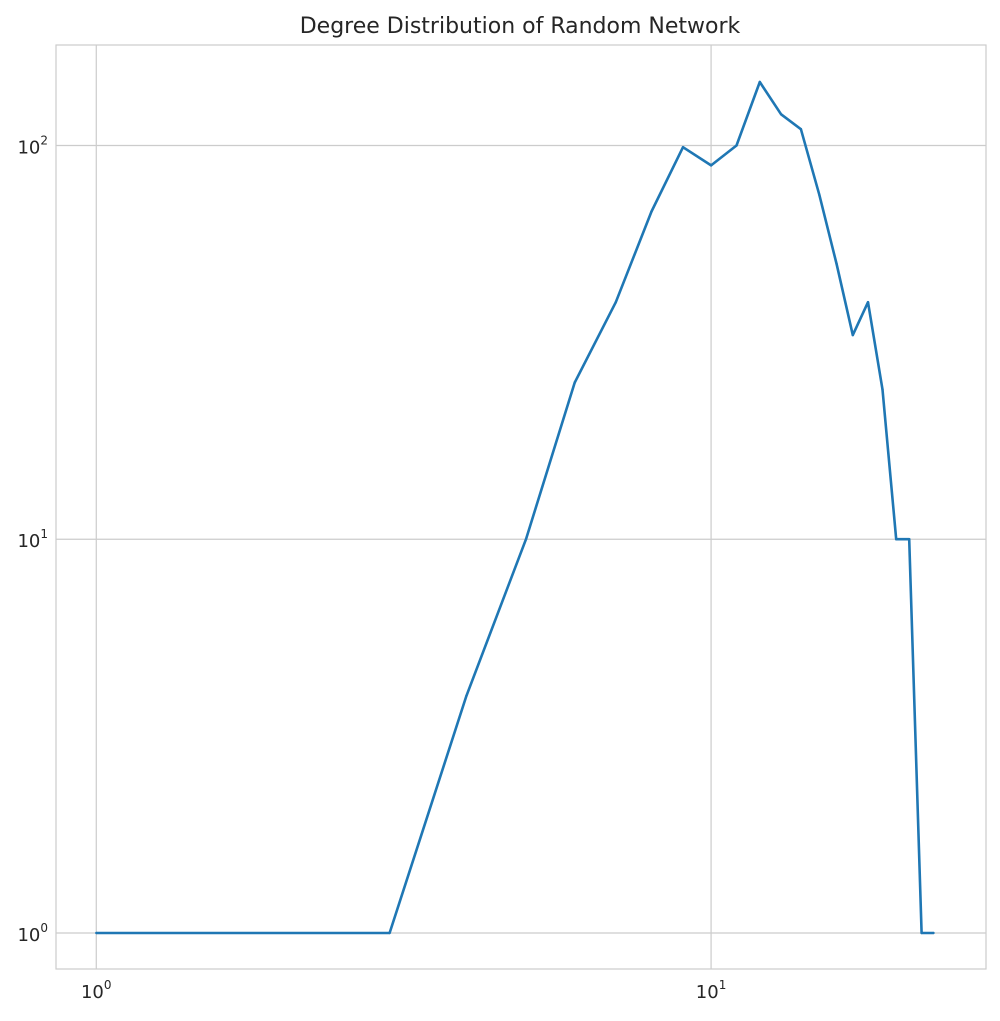 Image resolution: width=1000 pixels, height=1021 pixels. What do you see at coordinates (723, 985) in the screenshot?
I see `x-tick-label-exponent: 1` at bounding box center [723, 985].